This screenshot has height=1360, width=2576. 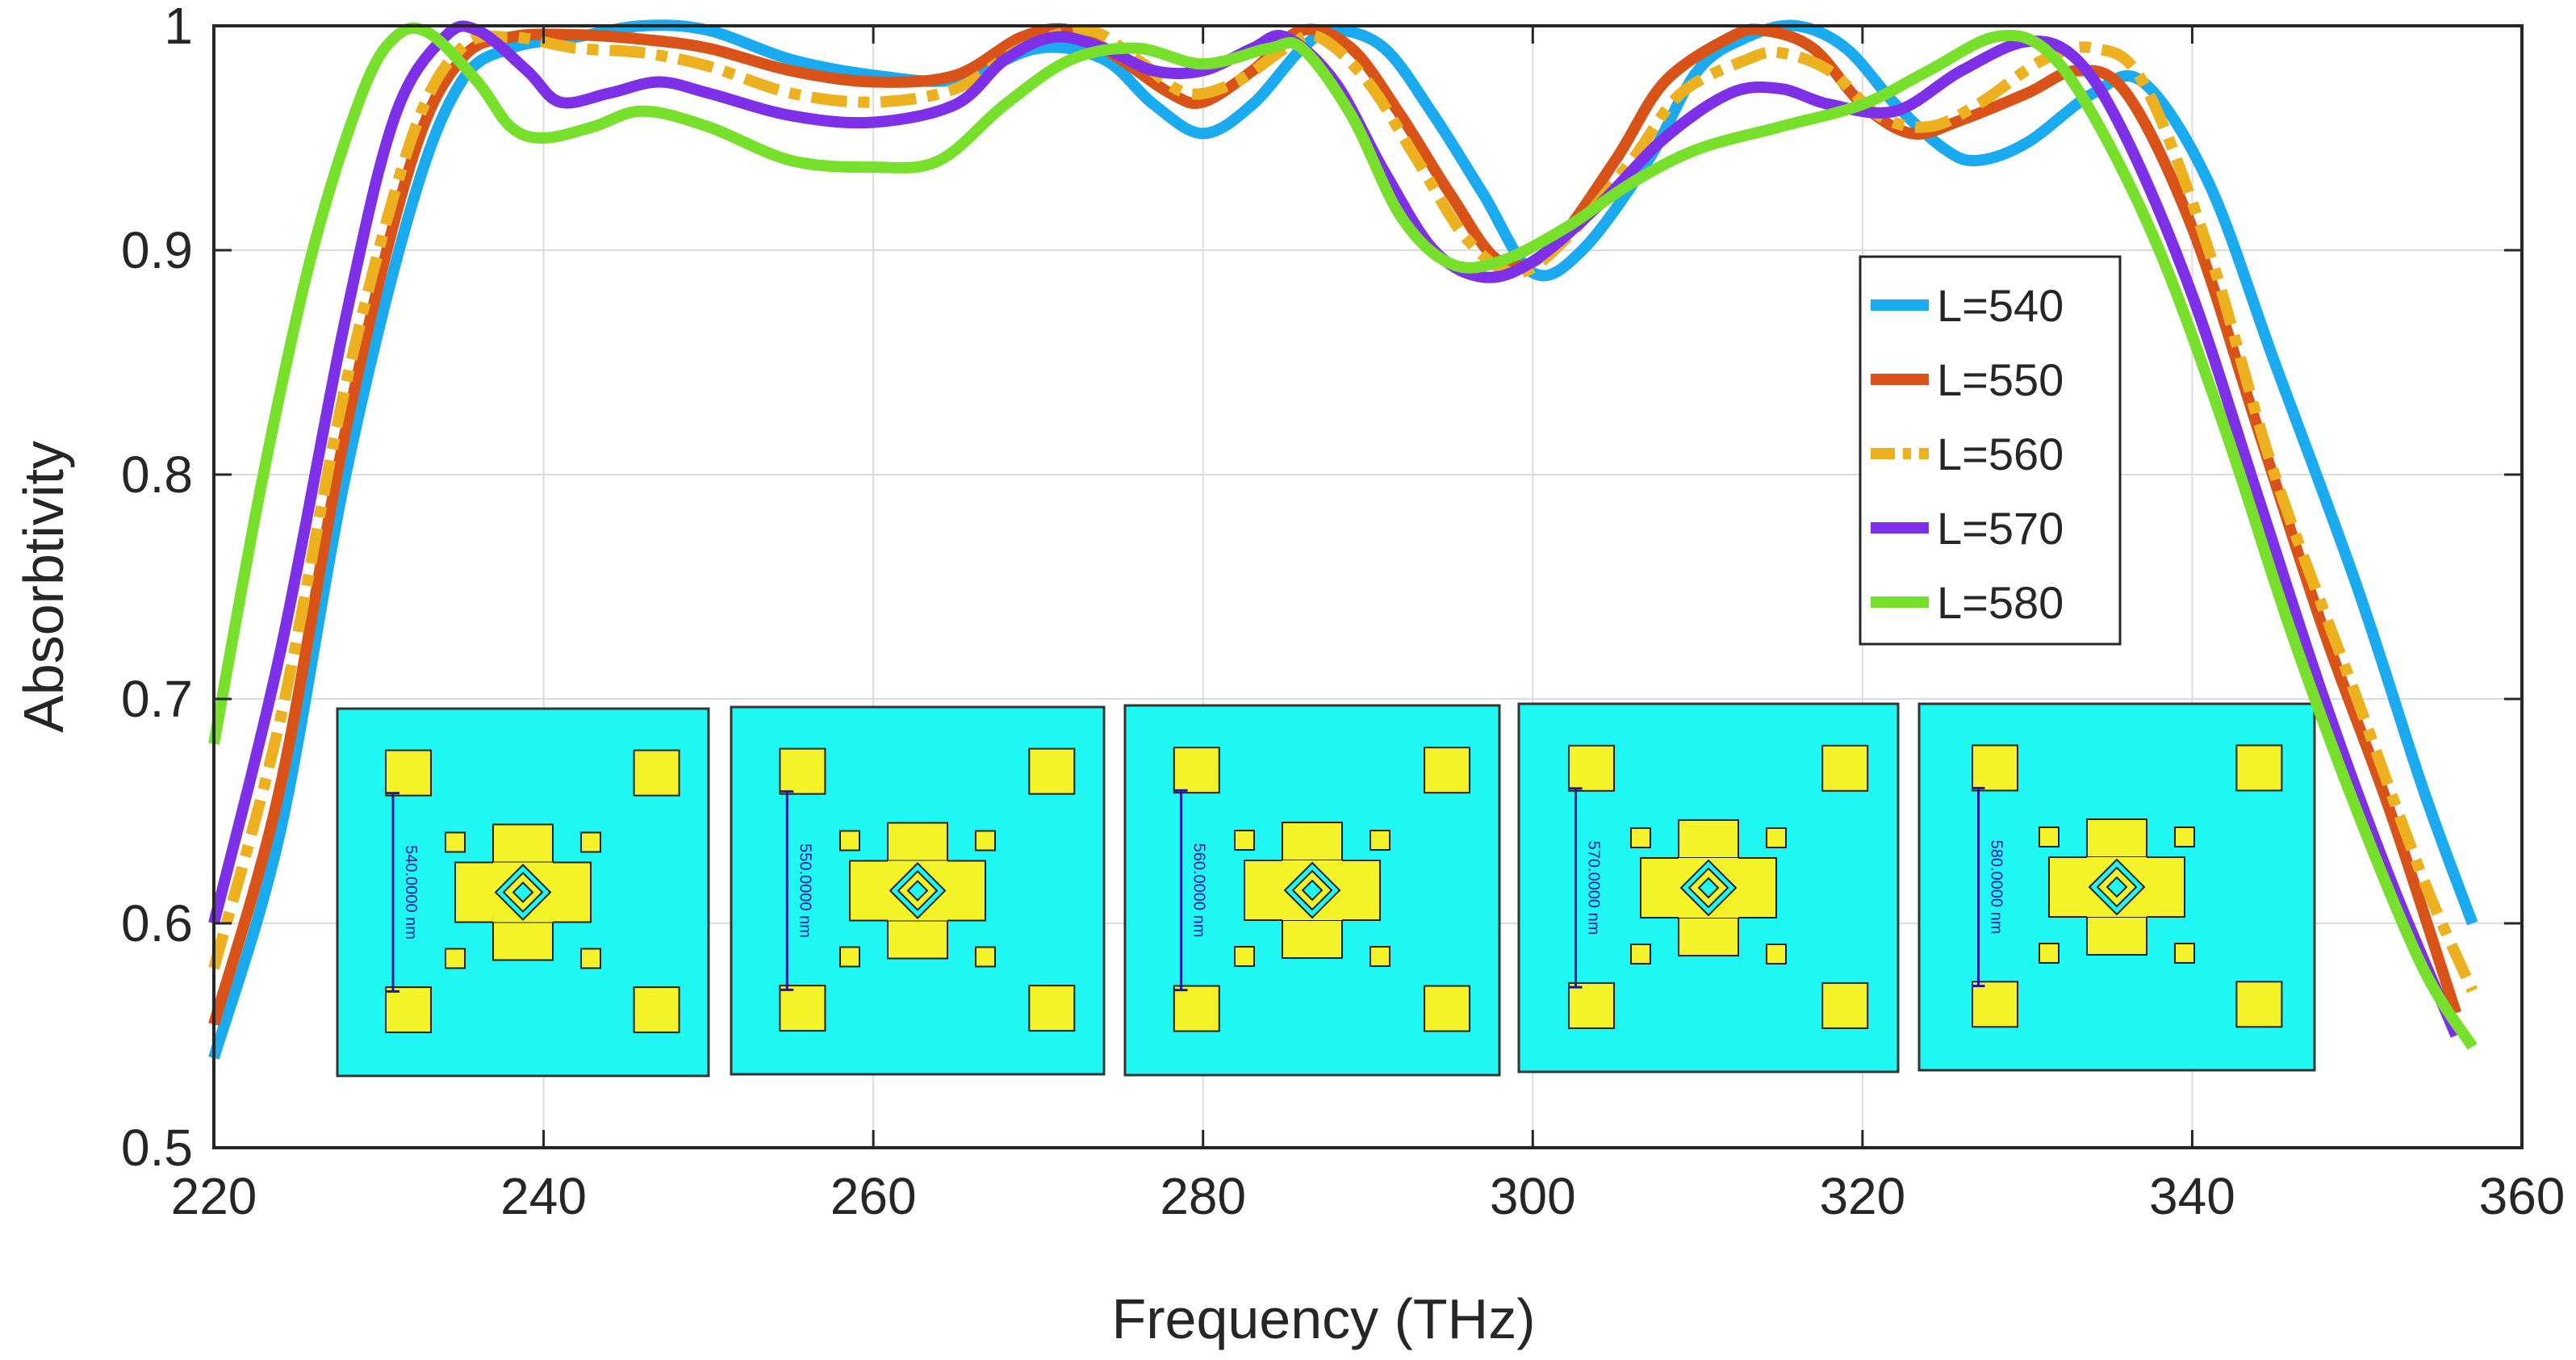 What do you see at coordinates (157, 250) in the screenshot?
I see `y-tick-label: 0.9` at bounding box center [157, 250].